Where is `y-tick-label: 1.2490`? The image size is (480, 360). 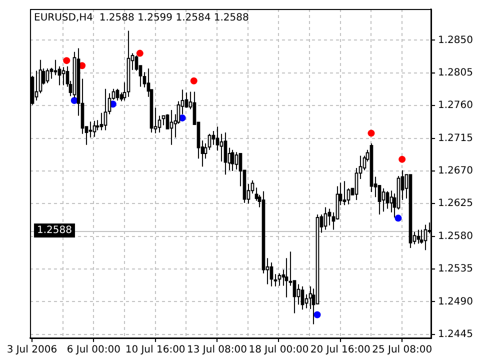 y-tick-label: 1.2490 is located at coordinates (456, 302).